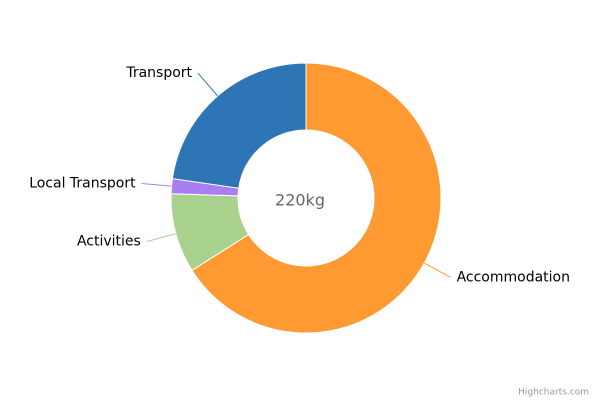 Image resolution: width=600 pixels, height=400 pixels. What do you see at coordinates (109, 242) in the screenshot?
I see `slice-label: Activities` at bounding box center [109, 242].